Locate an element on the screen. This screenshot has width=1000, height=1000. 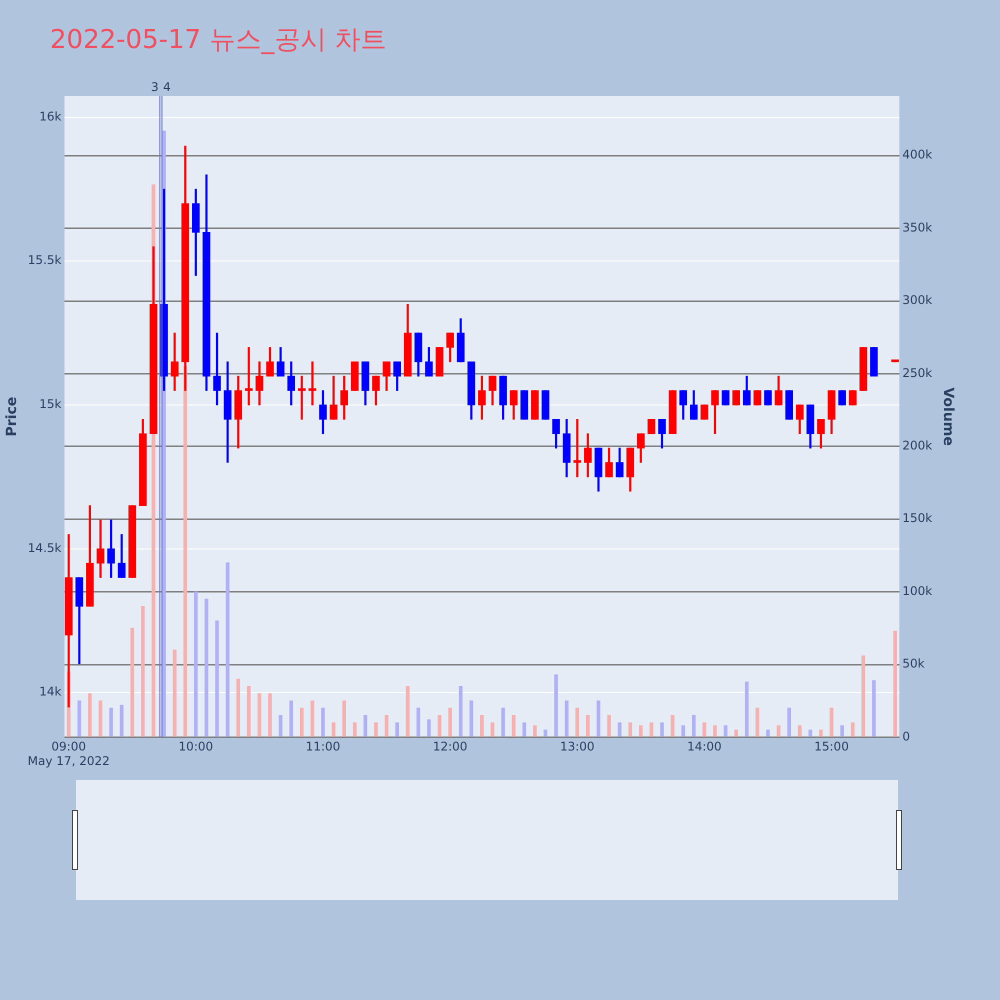
x-tick-label: 14:00 is located at coordinates (704, 747).